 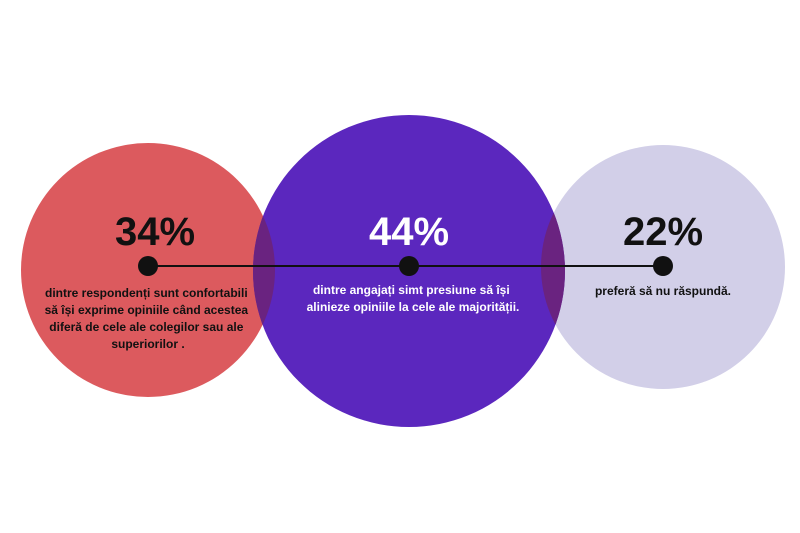 I want to click on description-22: preferă să nu răspundă., so click(x=663, y=291).